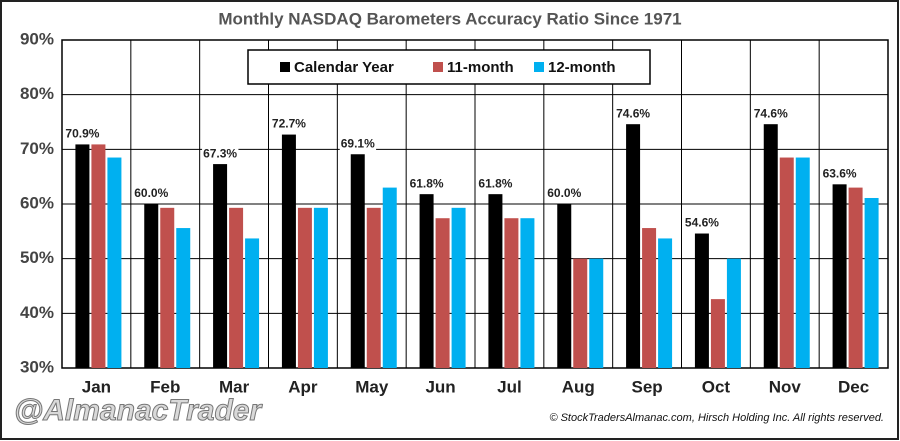 Image resolution: width=900 pixels, height=441 pixels. I want to click on data-label: 54.6%, so click(702, 223).